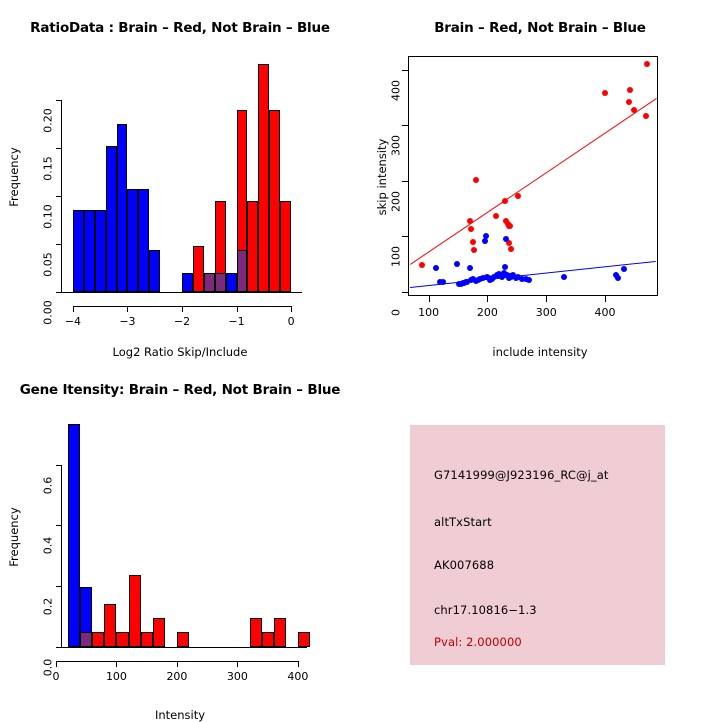 Image resolution: width=720 pixels, height=722 pixels. Describe the element at coordinates (382, 177) in the screenshot. I see `scatter-ylabel: skip intensity` at that location.